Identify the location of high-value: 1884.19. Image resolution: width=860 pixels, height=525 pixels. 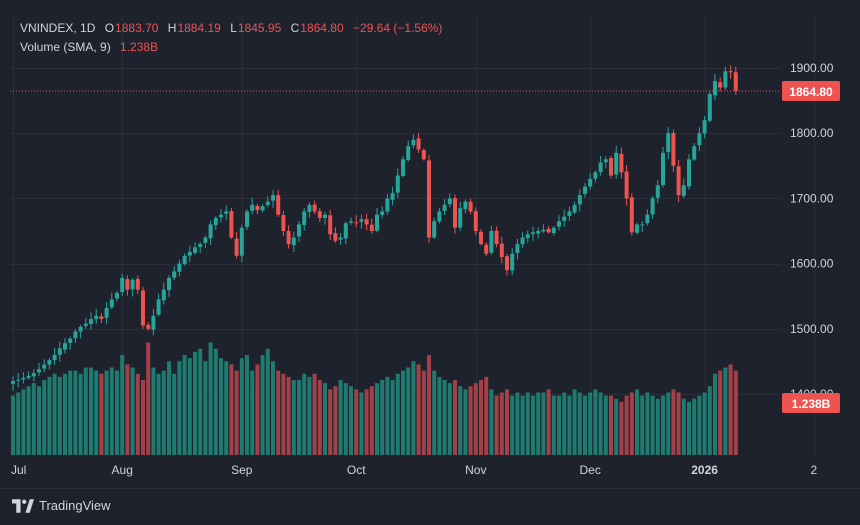
(199, 28).